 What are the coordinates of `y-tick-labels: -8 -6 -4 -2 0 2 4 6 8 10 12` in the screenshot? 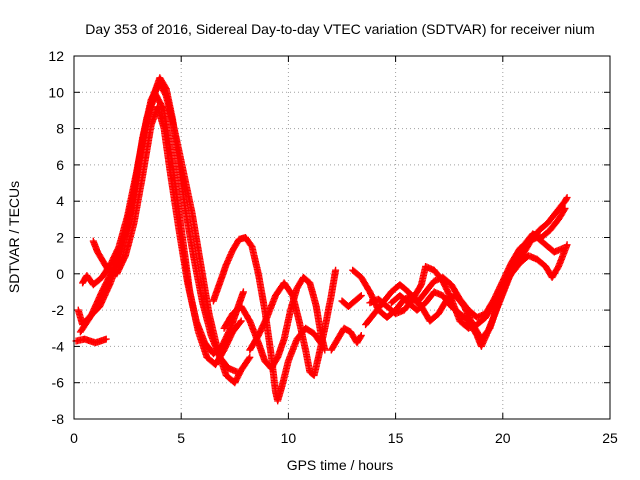 It's located at (56, 237).